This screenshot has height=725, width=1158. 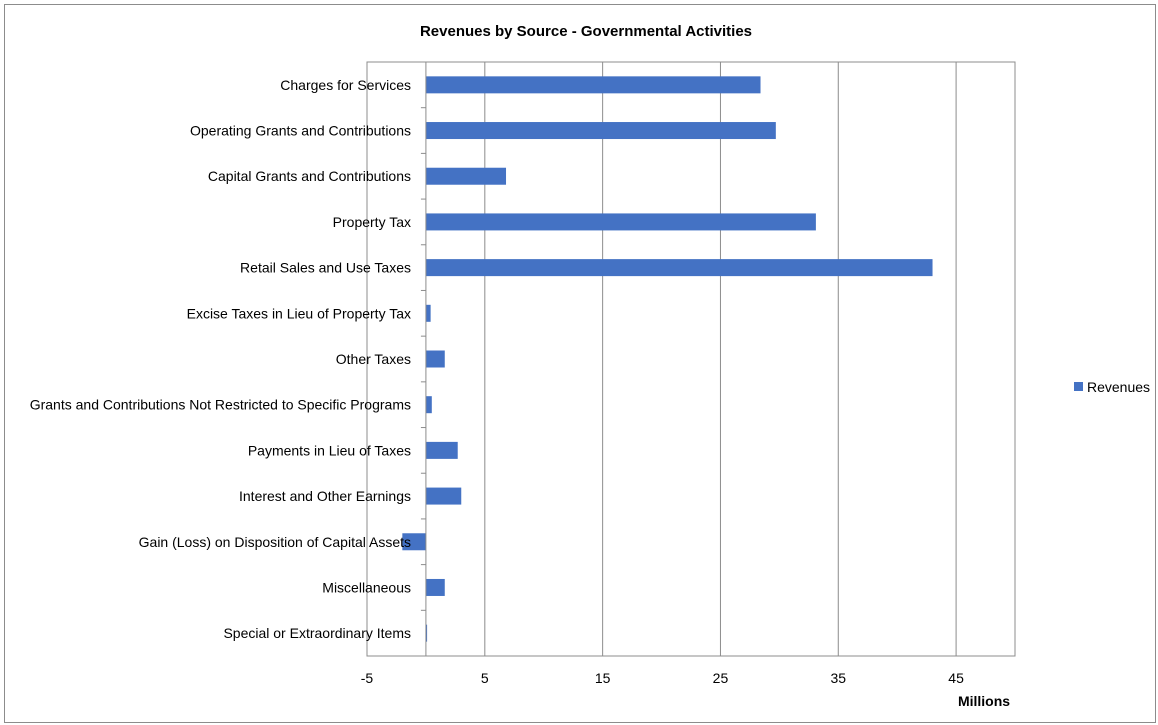 What do you see at coordinates (1118, 387) in the screenshot?
I see `legend-label: Revenues` at bounding box center [1118, 387].